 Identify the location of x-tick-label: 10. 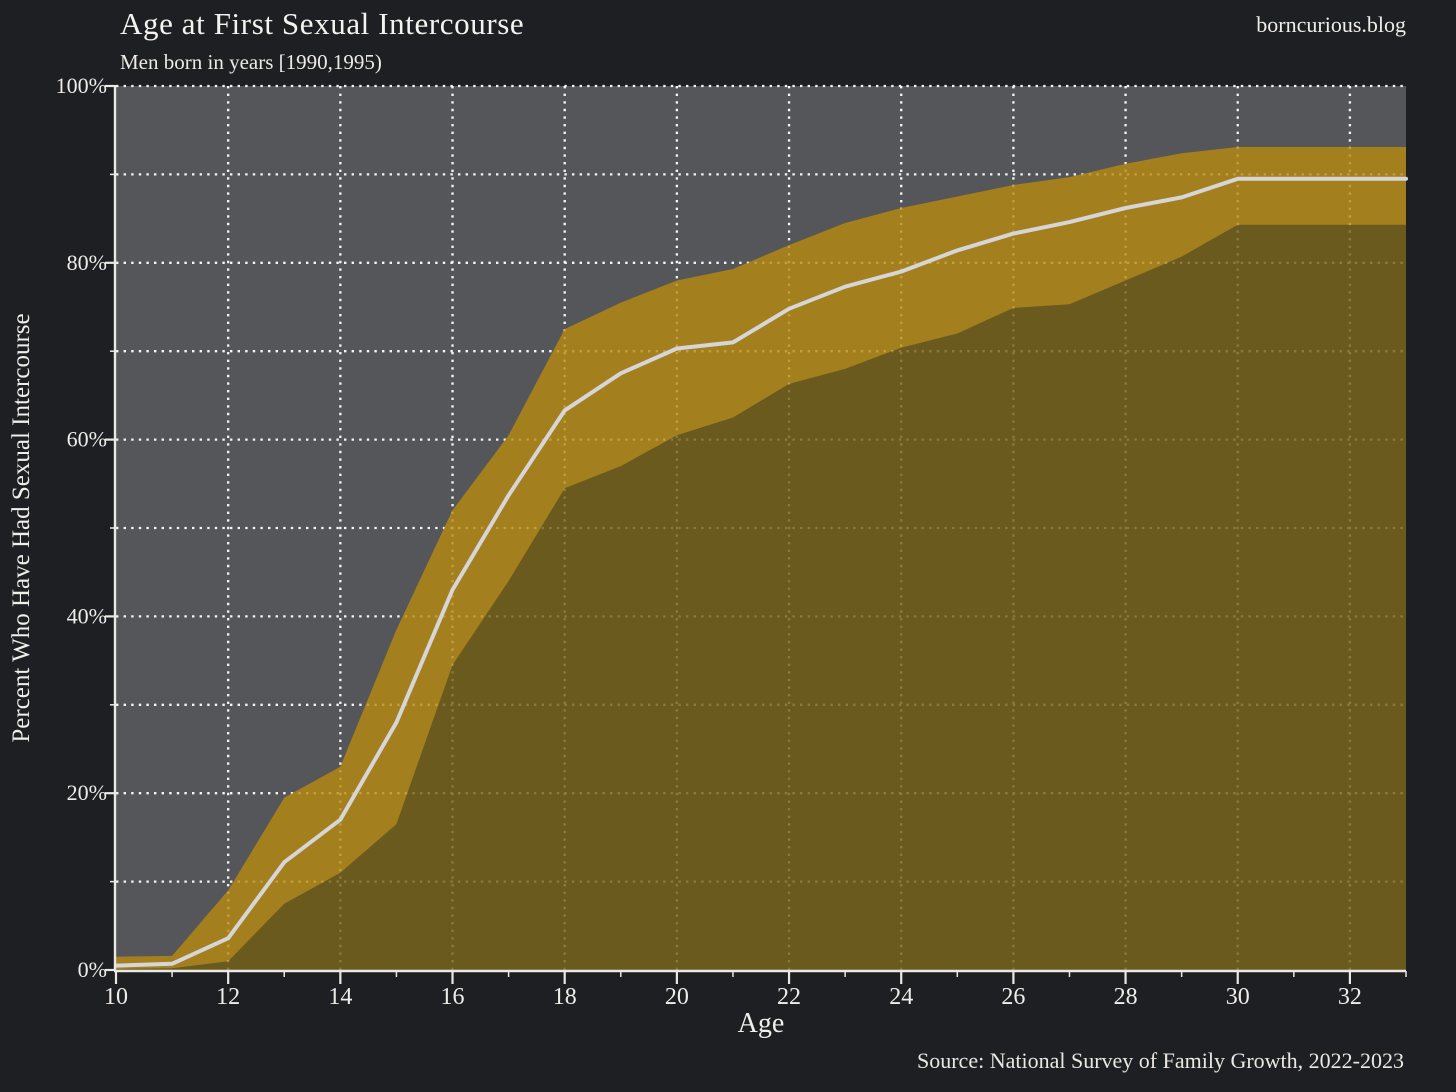
(116, 997).